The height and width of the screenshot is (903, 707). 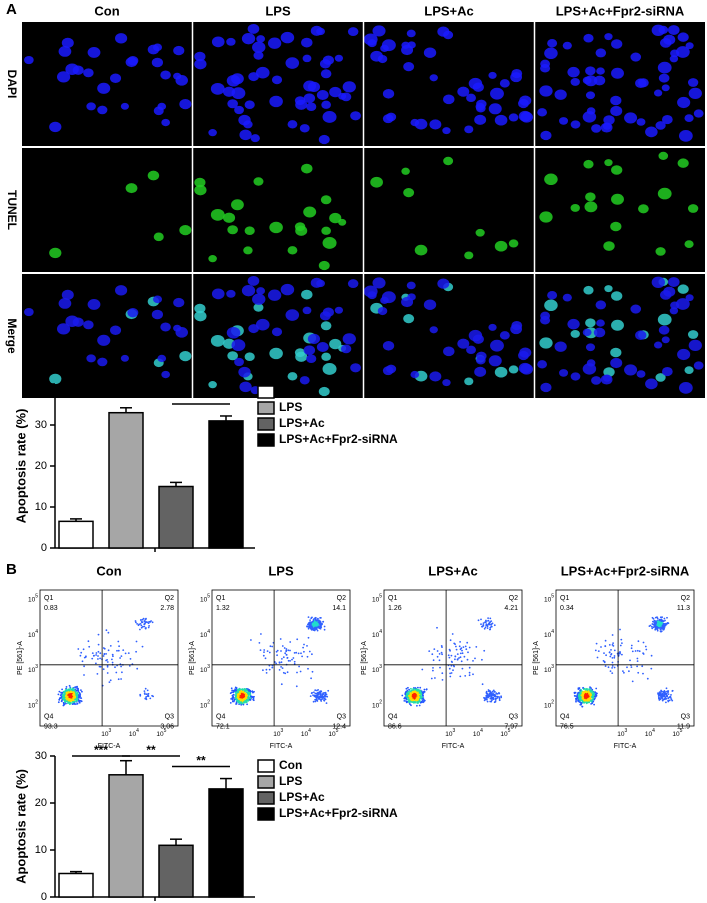 I want to click on quadrant-name: Q4, so click(x=392, y=717).